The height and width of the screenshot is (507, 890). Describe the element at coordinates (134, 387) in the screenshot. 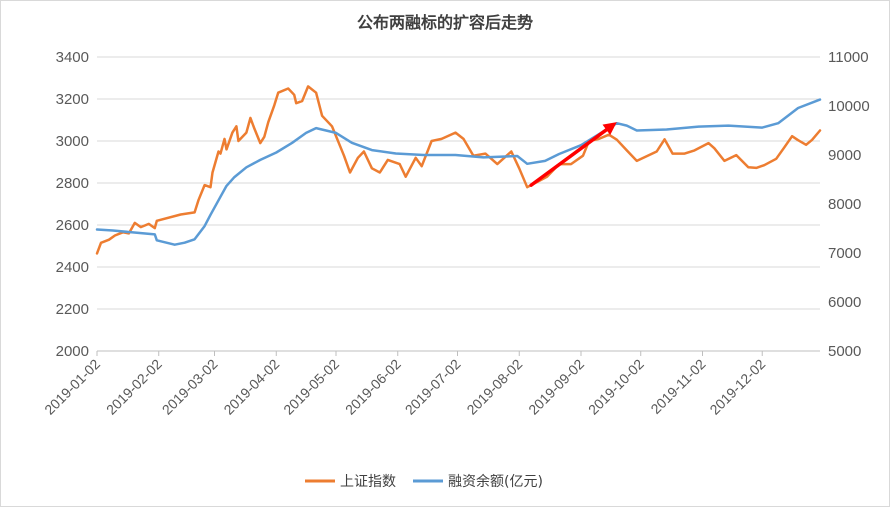

I see `x-tick-label: 2019-02-02` at that location.